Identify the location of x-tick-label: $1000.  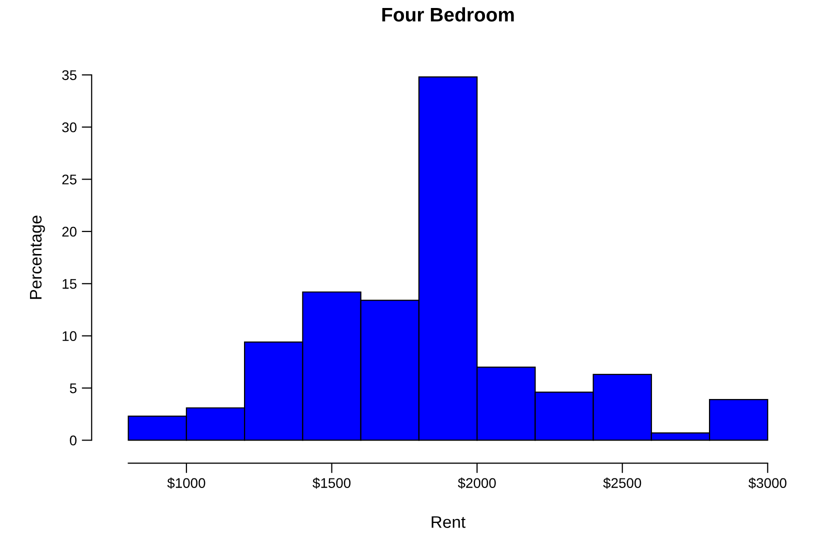
(186, 483).